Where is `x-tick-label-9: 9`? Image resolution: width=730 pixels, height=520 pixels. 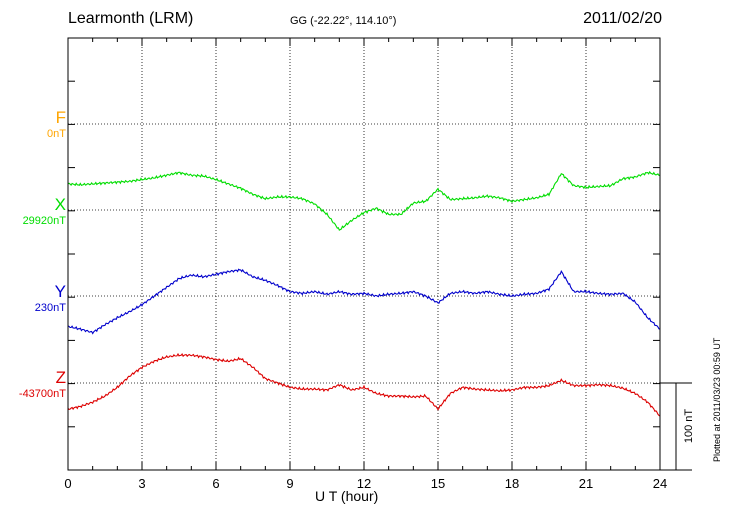
x-tick-label-9: 9 is located at coordinates (289, 483).